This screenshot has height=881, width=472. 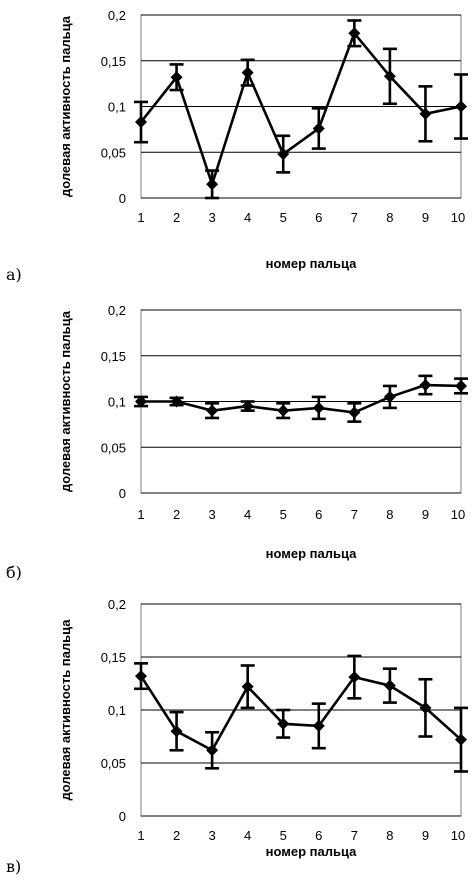 I want to click on panel-label: б), so click(x=14, y=572).